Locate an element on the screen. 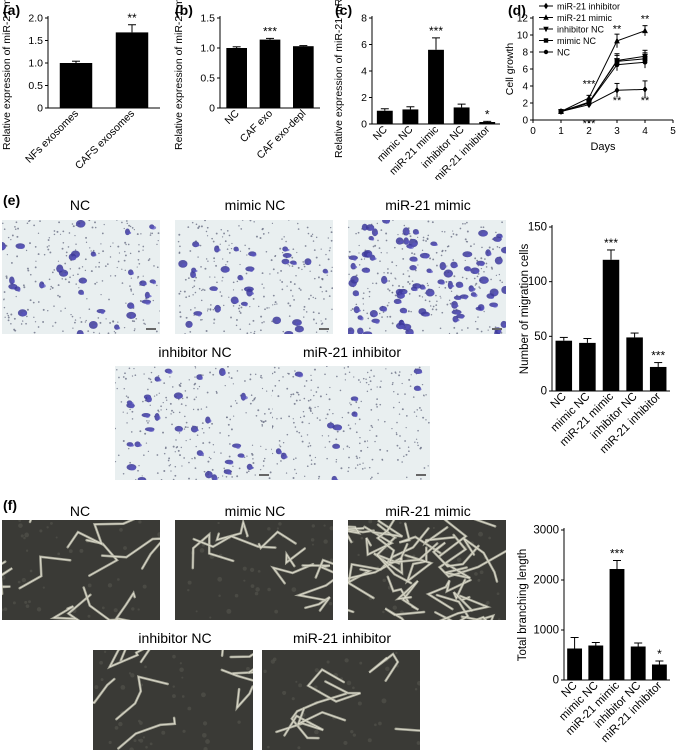 This screenshot has width=685, height=756. y-axis-label: Relative expression of miR-21 mRNA is located at coordinates (339, 79).